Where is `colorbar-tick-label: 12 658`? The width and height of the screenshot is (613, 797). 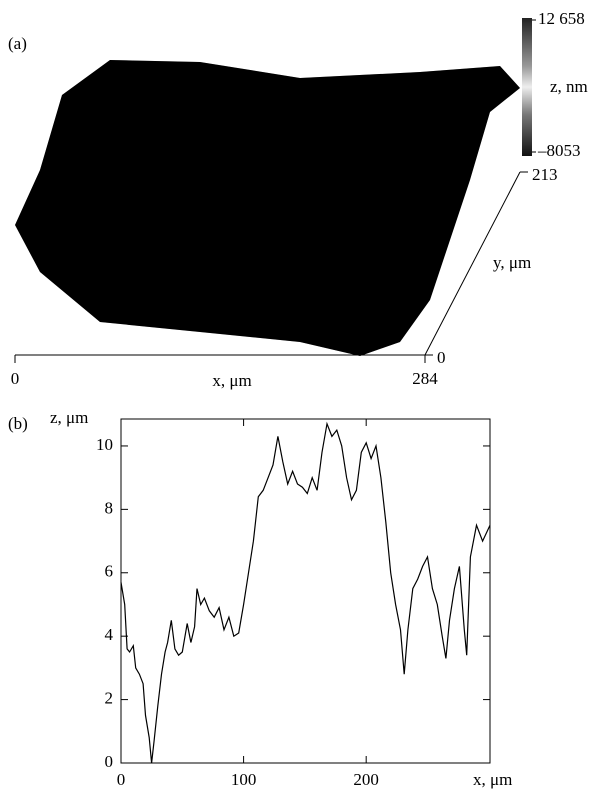
colorbar-tick-label: 12 658 is located at coordinates (561, 18).